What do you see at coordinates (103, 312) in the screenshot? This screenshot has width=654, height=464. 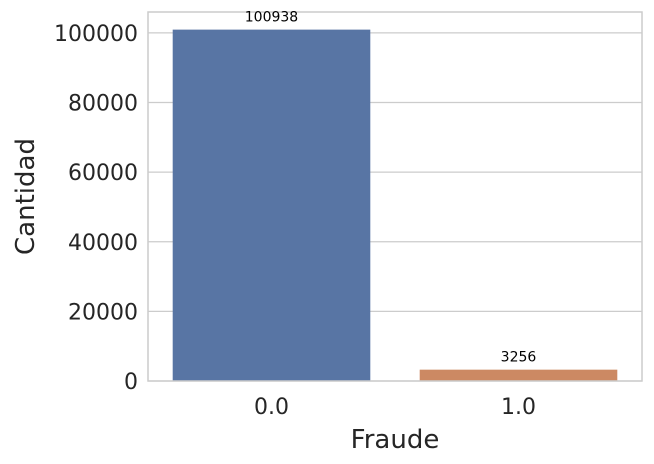 I see `y-tick-label: 20000` at bounding box center [103, 312].